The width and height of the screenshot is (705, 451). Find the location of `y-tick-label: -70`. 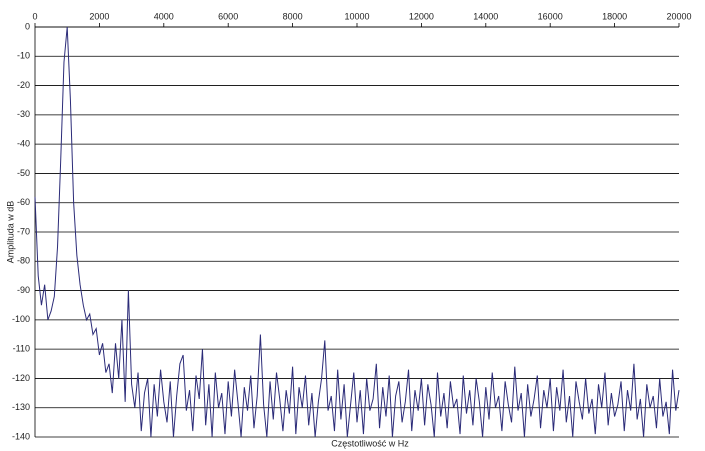

y-tick-label: -70 is located at coordinates (23, 231).